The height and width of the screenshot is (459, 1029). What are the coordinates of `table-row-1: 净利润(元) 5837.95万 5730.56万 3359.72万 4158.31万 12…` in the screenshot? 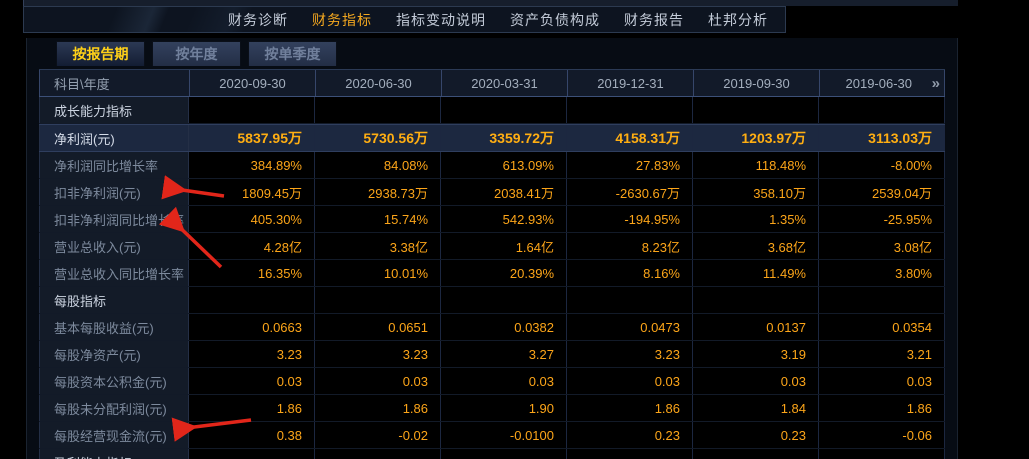 It's located at (492, 138).